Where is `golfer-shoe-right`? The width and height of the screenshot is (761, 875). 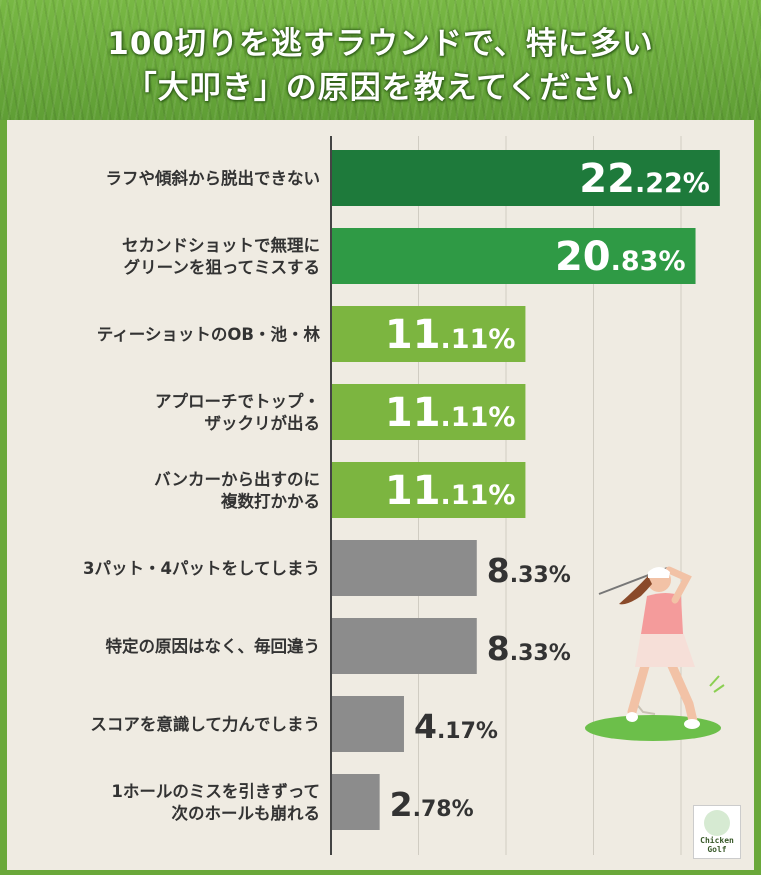
golfer-shoe-right is located at coordinates (692, 724).